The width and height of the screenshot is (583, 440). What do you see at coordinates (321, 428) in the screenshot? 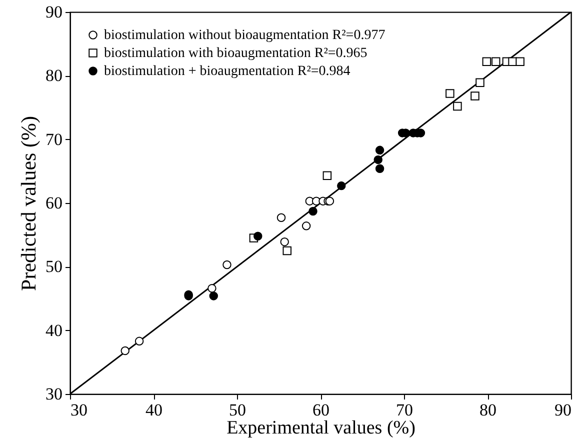
I see `x-axis-title: Experimental values (%)` at bounding box center [321, 428].